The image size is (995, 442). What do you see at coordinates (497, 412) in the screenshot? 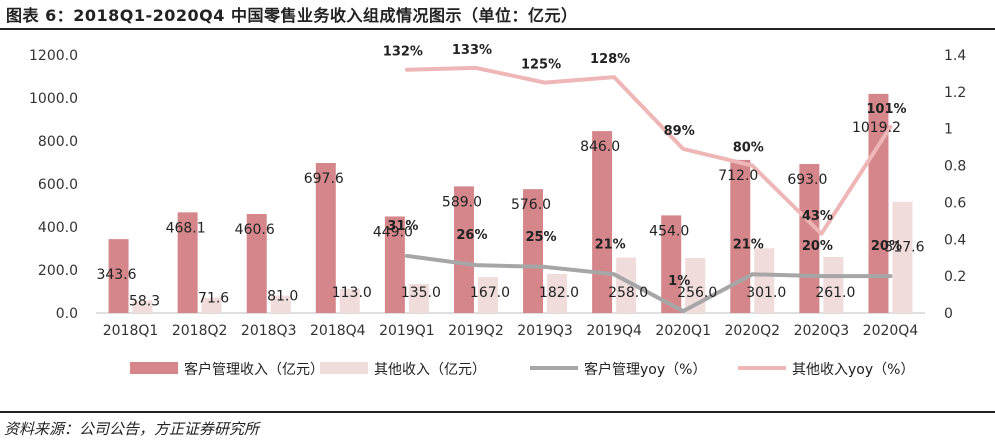
I see `source-rule` at bounding box center [497, 412].